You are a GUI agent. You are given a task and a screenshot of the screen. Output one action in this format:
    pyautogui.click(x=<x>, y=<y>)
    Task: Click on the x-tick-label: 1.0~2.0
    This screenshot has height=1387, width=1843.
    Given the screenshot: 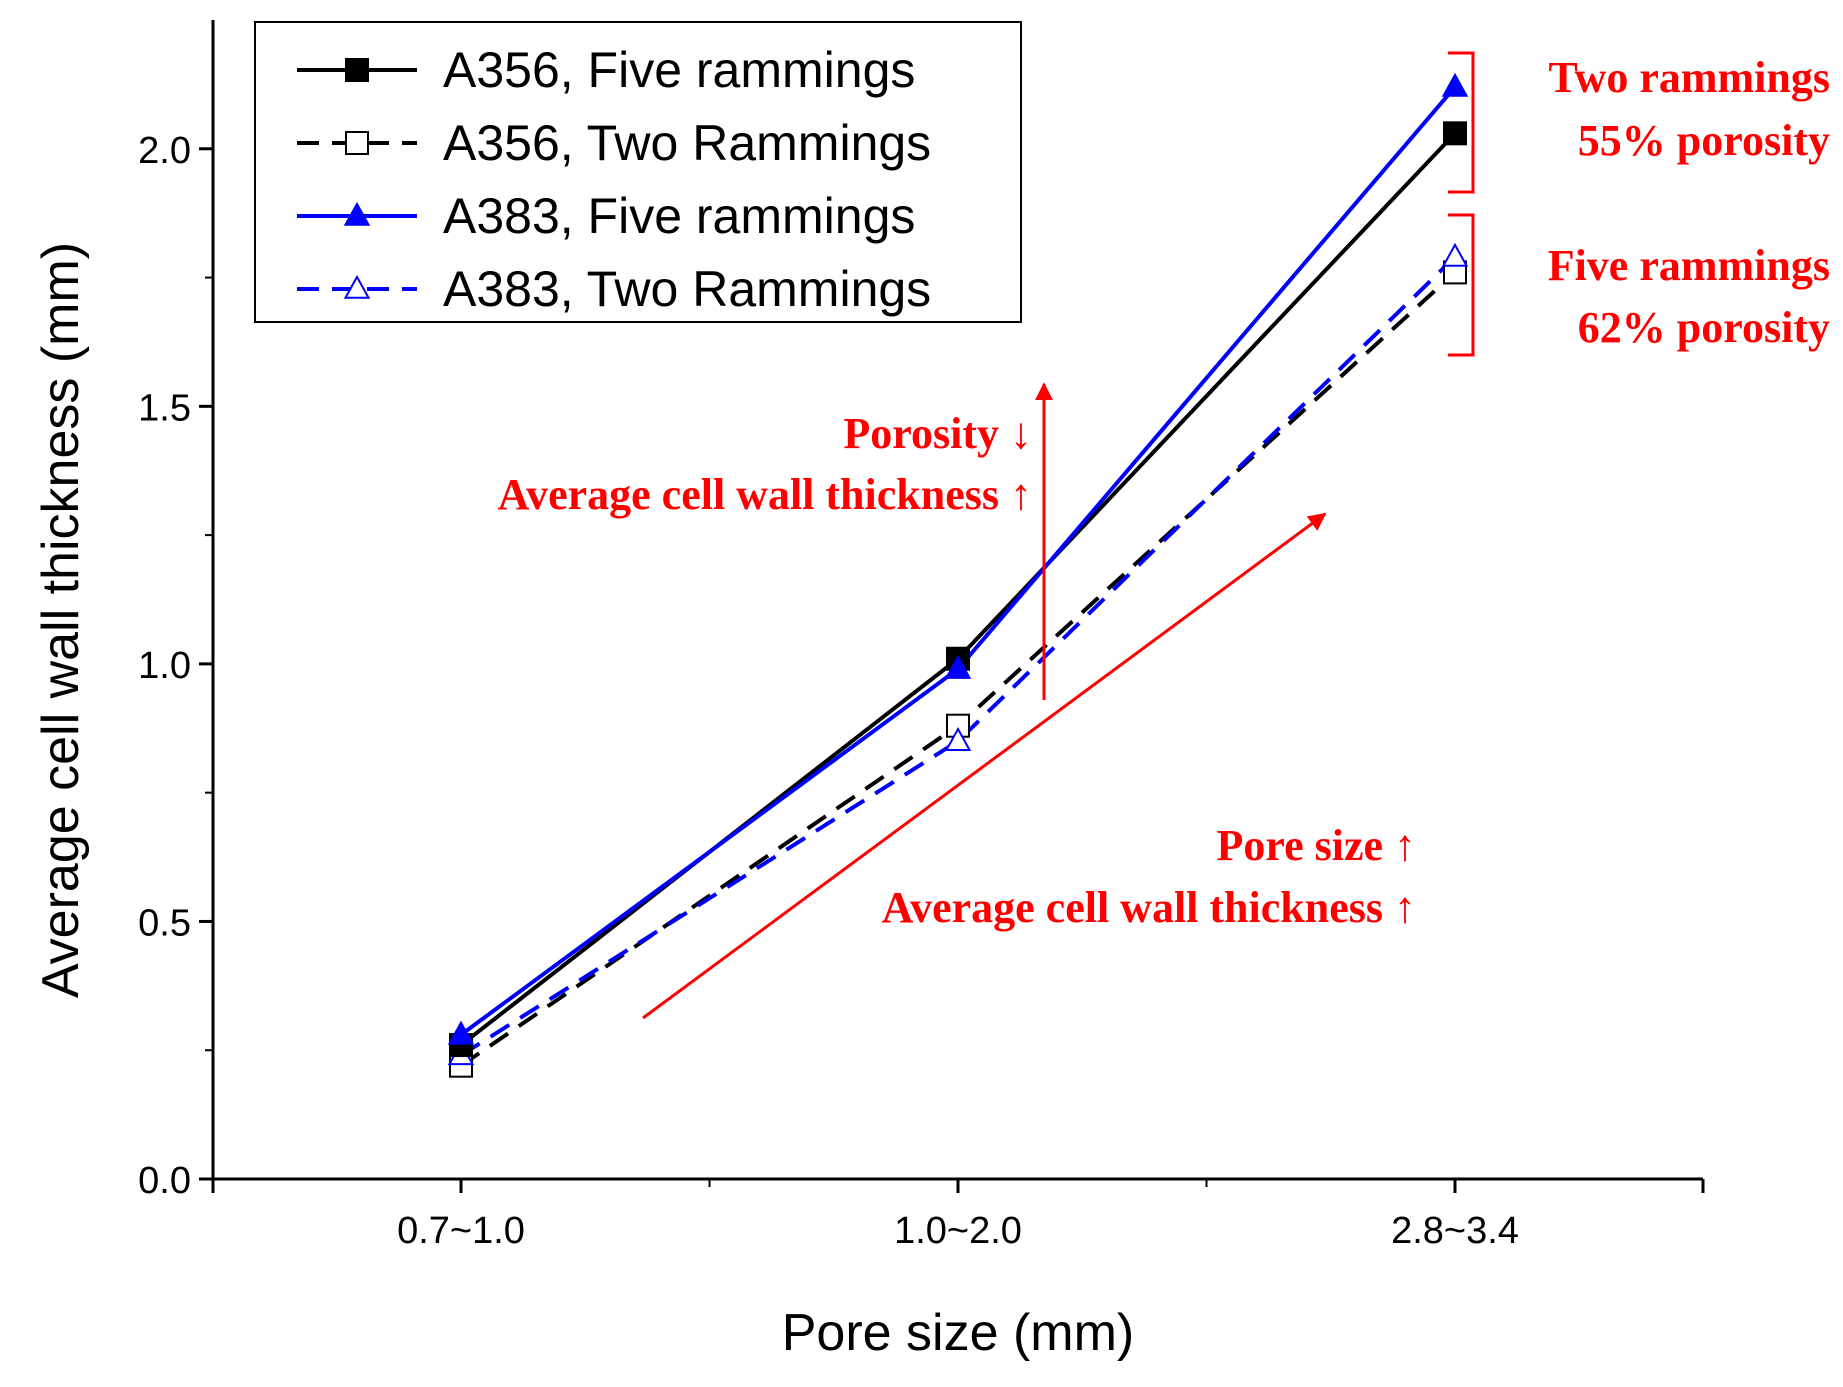 What is the action you would take?
    pyautogui.click(x=958, y=1231)
    